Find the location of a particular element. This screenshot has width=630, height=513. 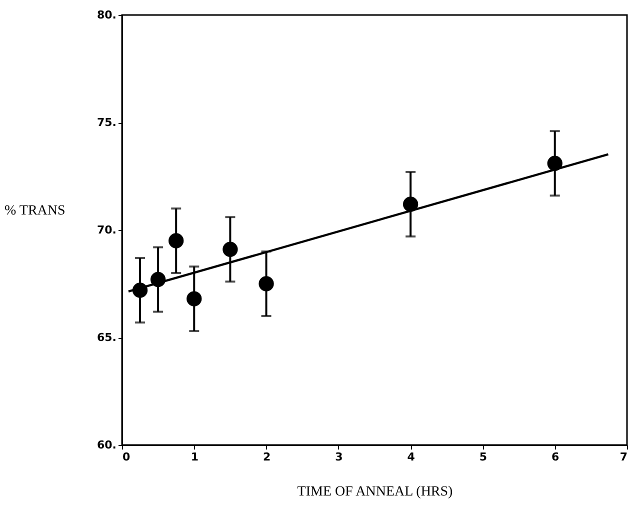

x-axis-title: TIME OF ANNEAL (HRS) is located at coordinates (375, 492).